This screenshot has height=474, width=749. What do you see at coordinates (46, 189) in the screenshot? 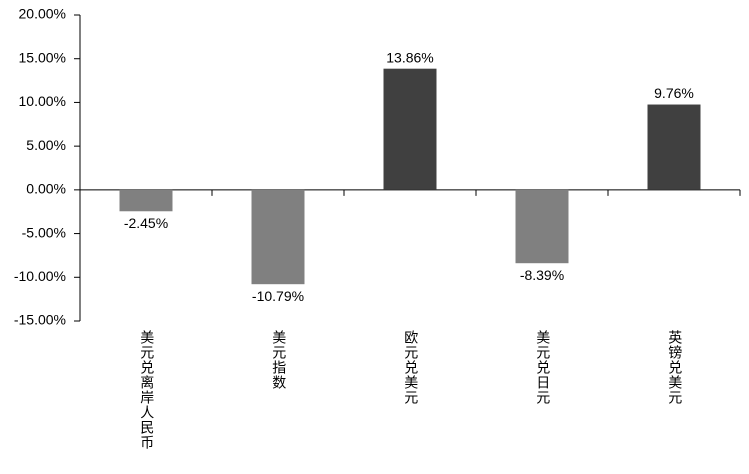
I see `y-tick-label: 0.00%` at bounding box center [46, 189].